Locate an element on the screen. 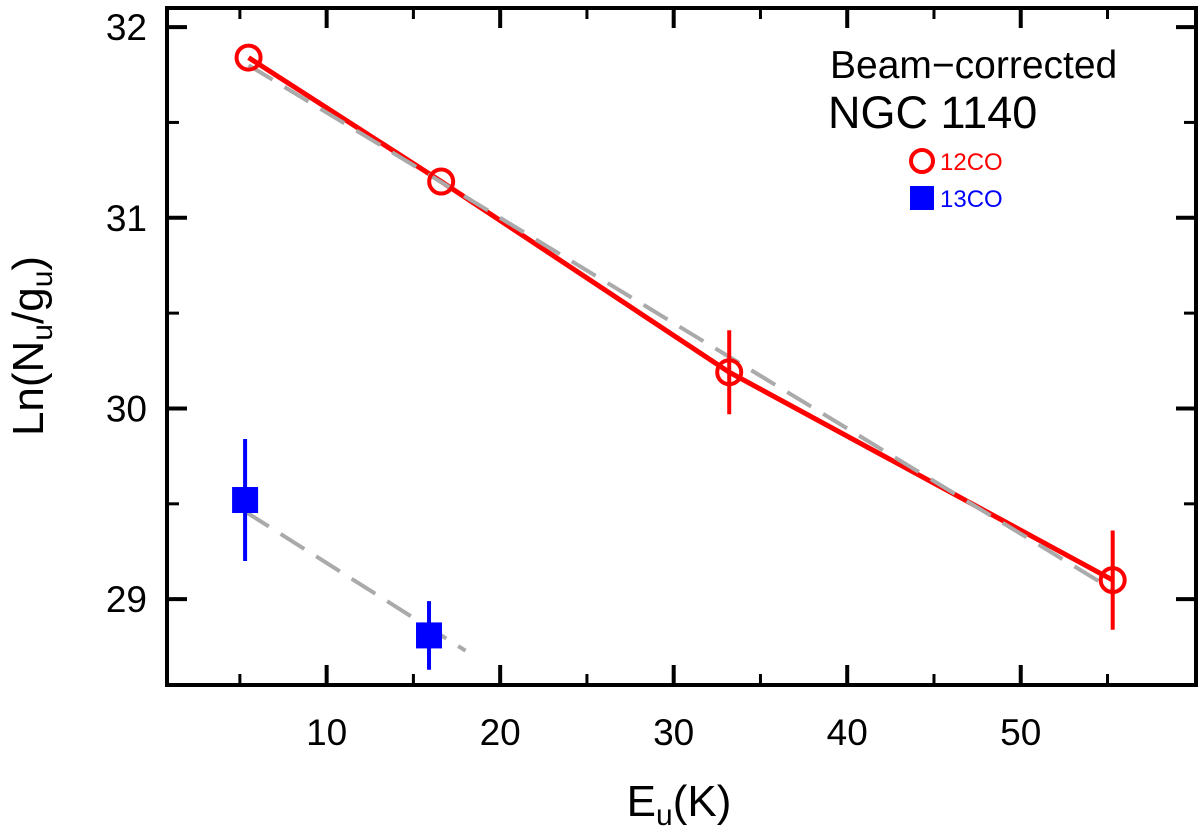  legend-12co-label: 12CO is located at coordinates (971, 162).